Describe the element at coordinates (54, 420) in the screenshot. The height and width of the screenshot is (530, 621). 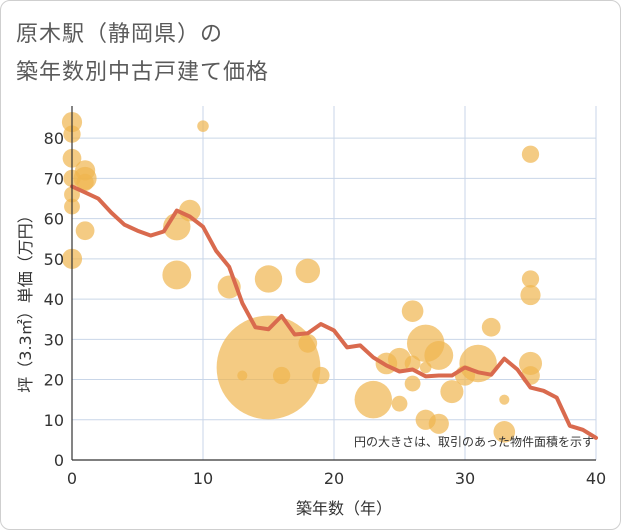
I see `y-tick-label: 10` at that location.